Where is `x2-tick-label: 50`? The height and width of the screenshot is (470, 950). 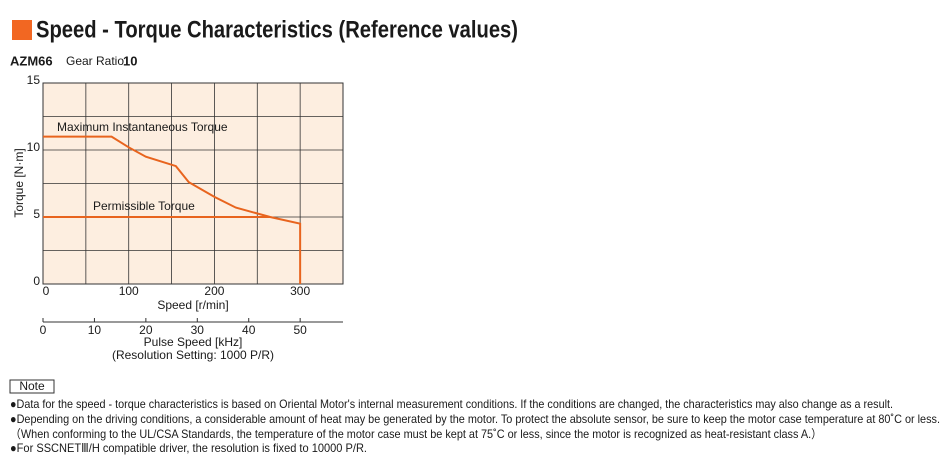
x2-tick-label: 50 is located at coordinates (300, 330).